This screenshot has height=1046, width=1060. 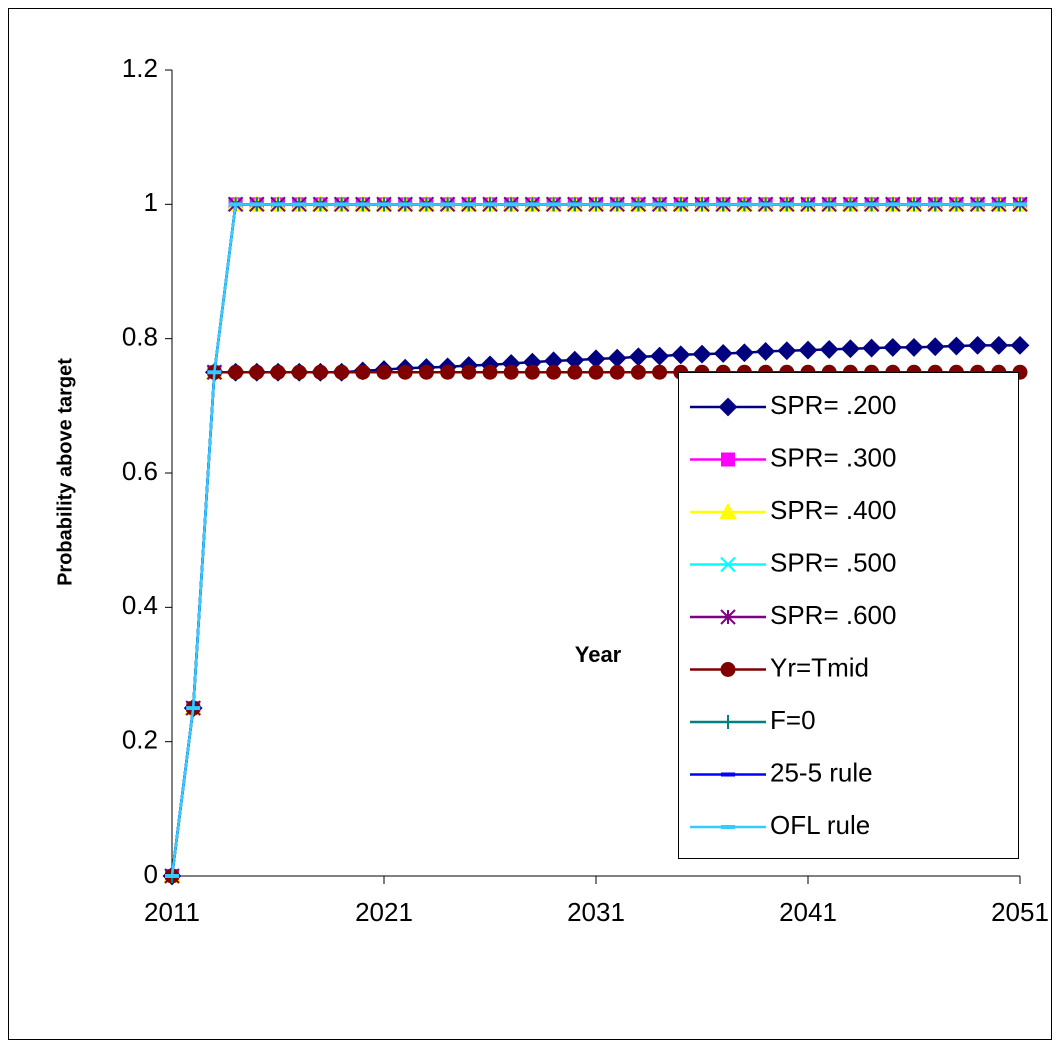 What do you see at coordinates (833, 405) in the screenshot?
I see `legend-label: SPR= .200` at bounding box center [833, 405].